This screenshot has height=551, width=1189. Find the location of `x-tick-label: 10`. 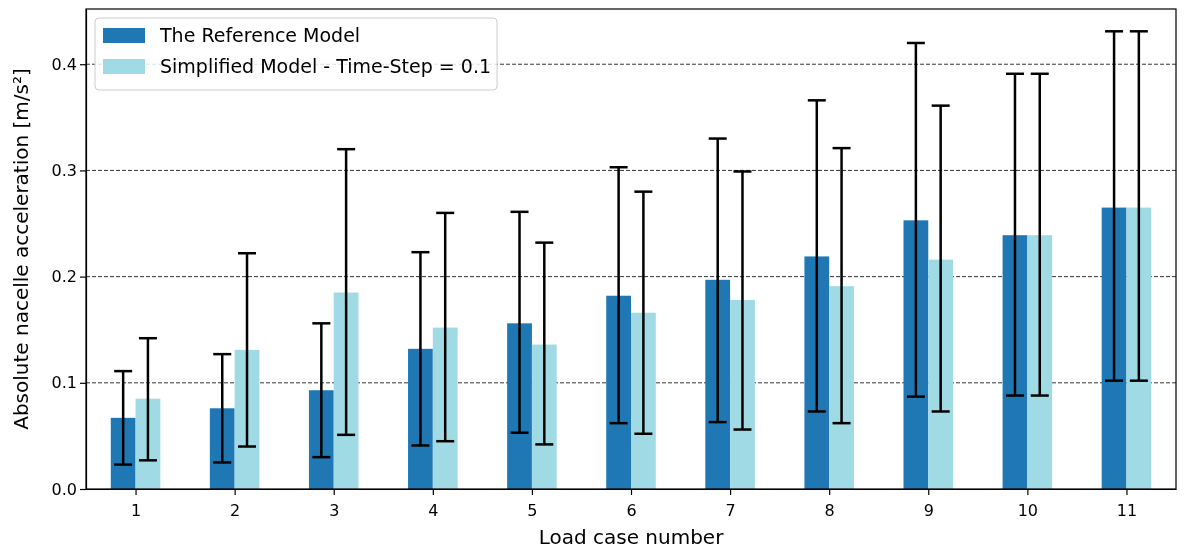

x-tick-label: 10 is located at coordinates (1028, 510).